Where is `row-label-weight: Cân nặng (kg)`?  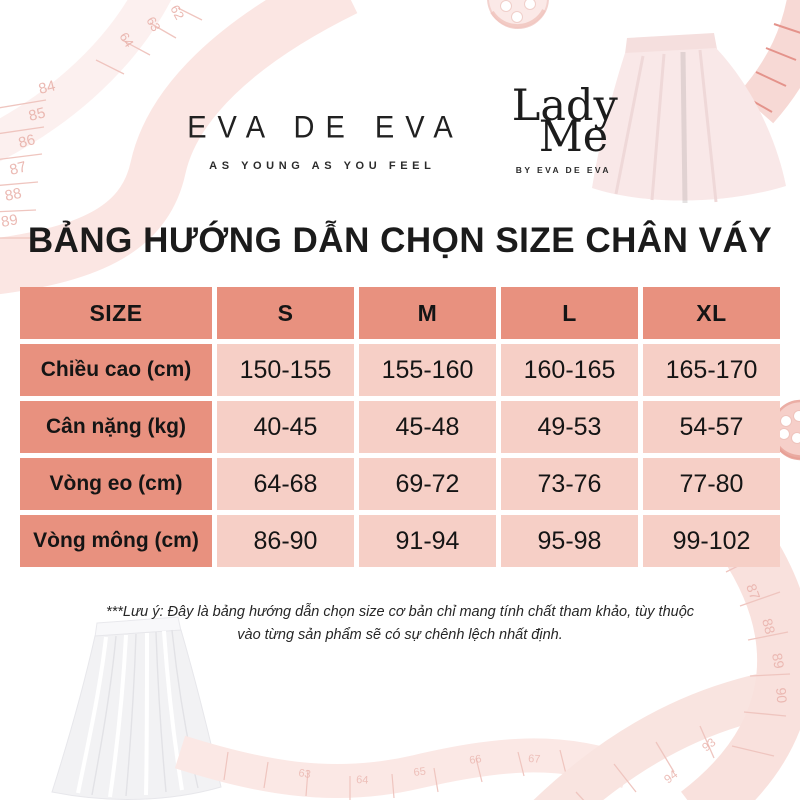
row-label-weight: Cân nặng (kg) is located at coordinates (116, 427).